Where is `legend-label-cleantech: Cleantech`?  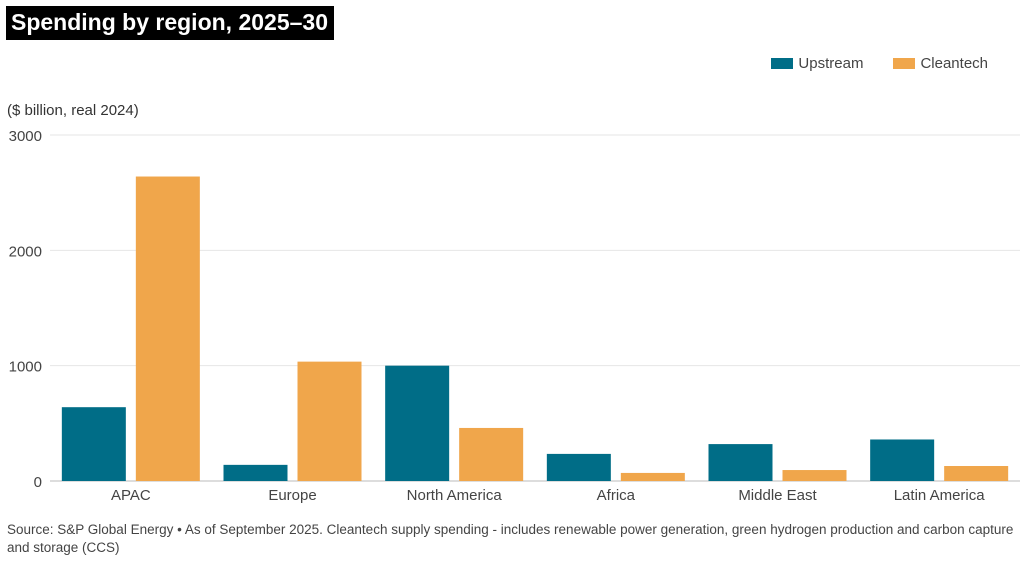 legend-label-cleantech: Cleantech is located at coordinates (954, 63).